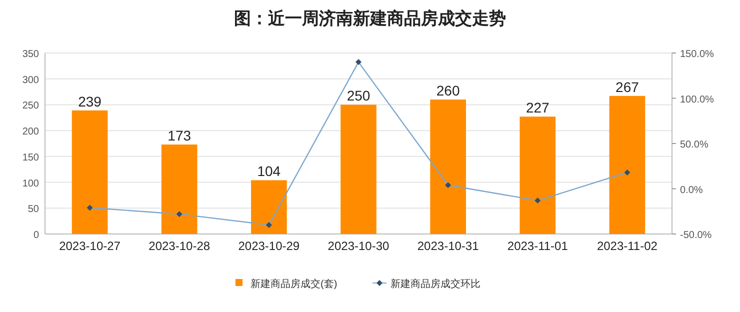  I want to click on y-tick-label: 350, so click(31, 54).